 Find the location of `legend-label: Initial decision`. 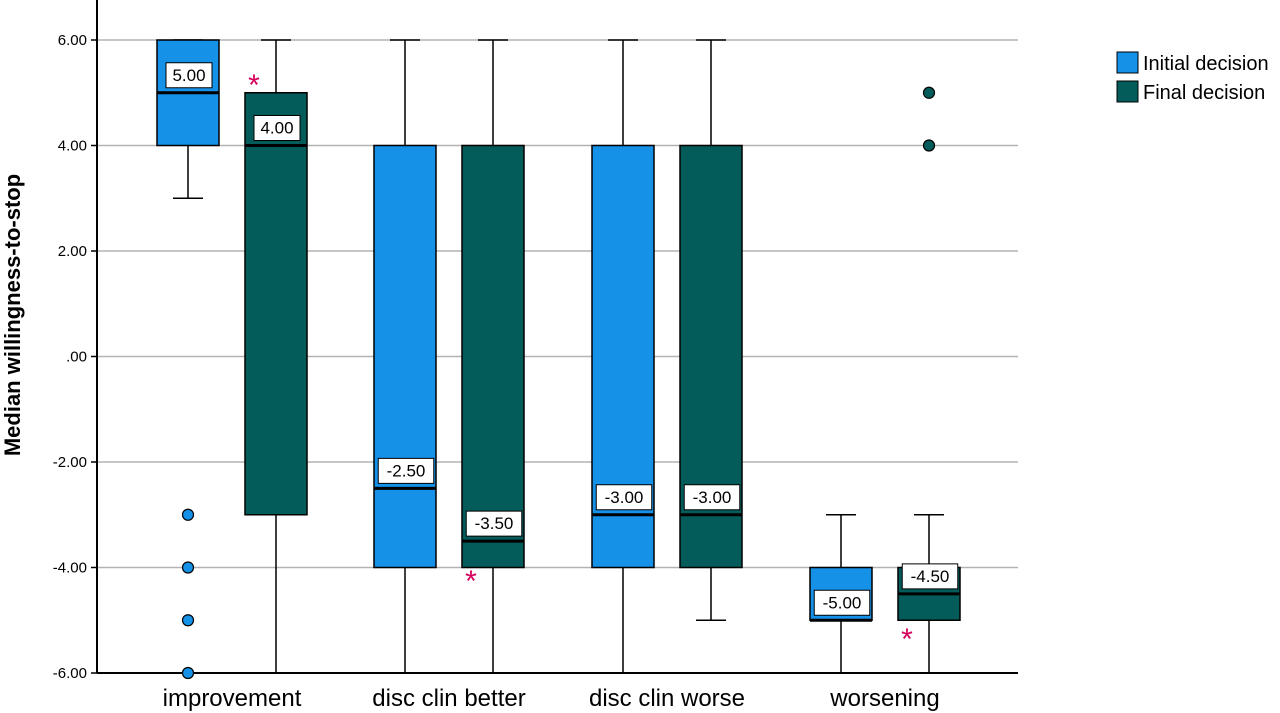

legend-label: Initial decision is located at coordinates (1206, 64).